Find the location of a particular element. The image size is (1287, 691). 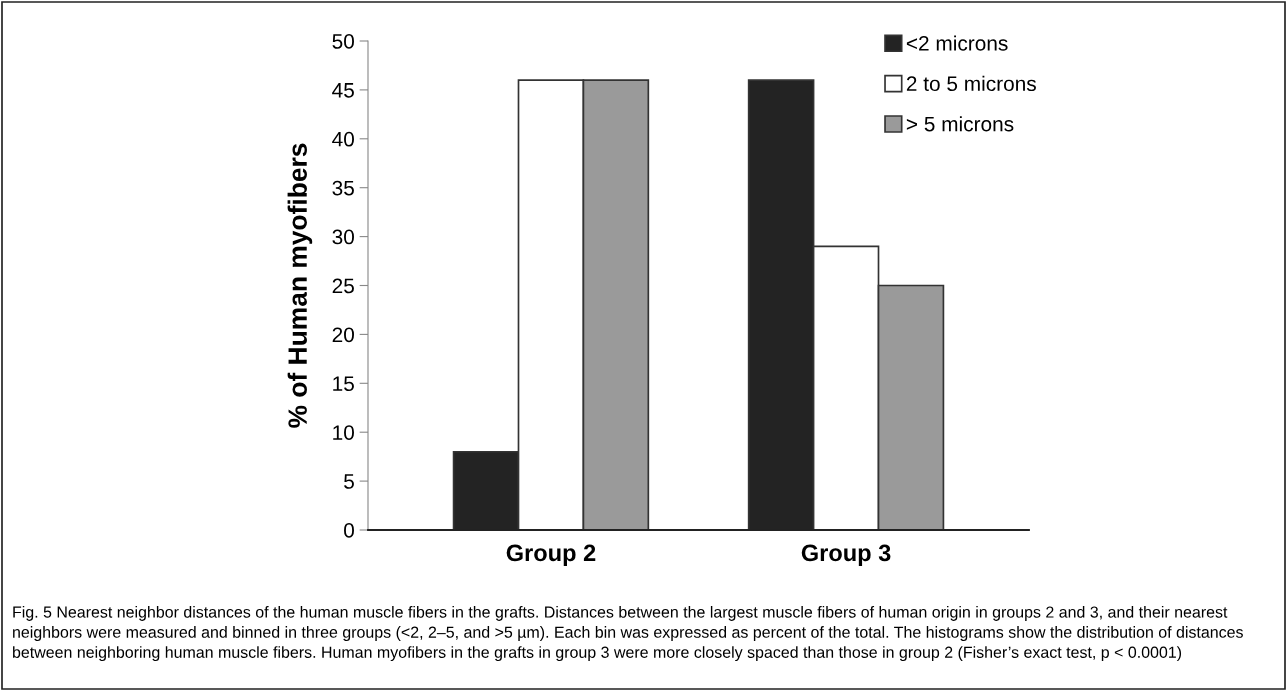

legend-label: <2 microns is located at coordinates (957, 43).